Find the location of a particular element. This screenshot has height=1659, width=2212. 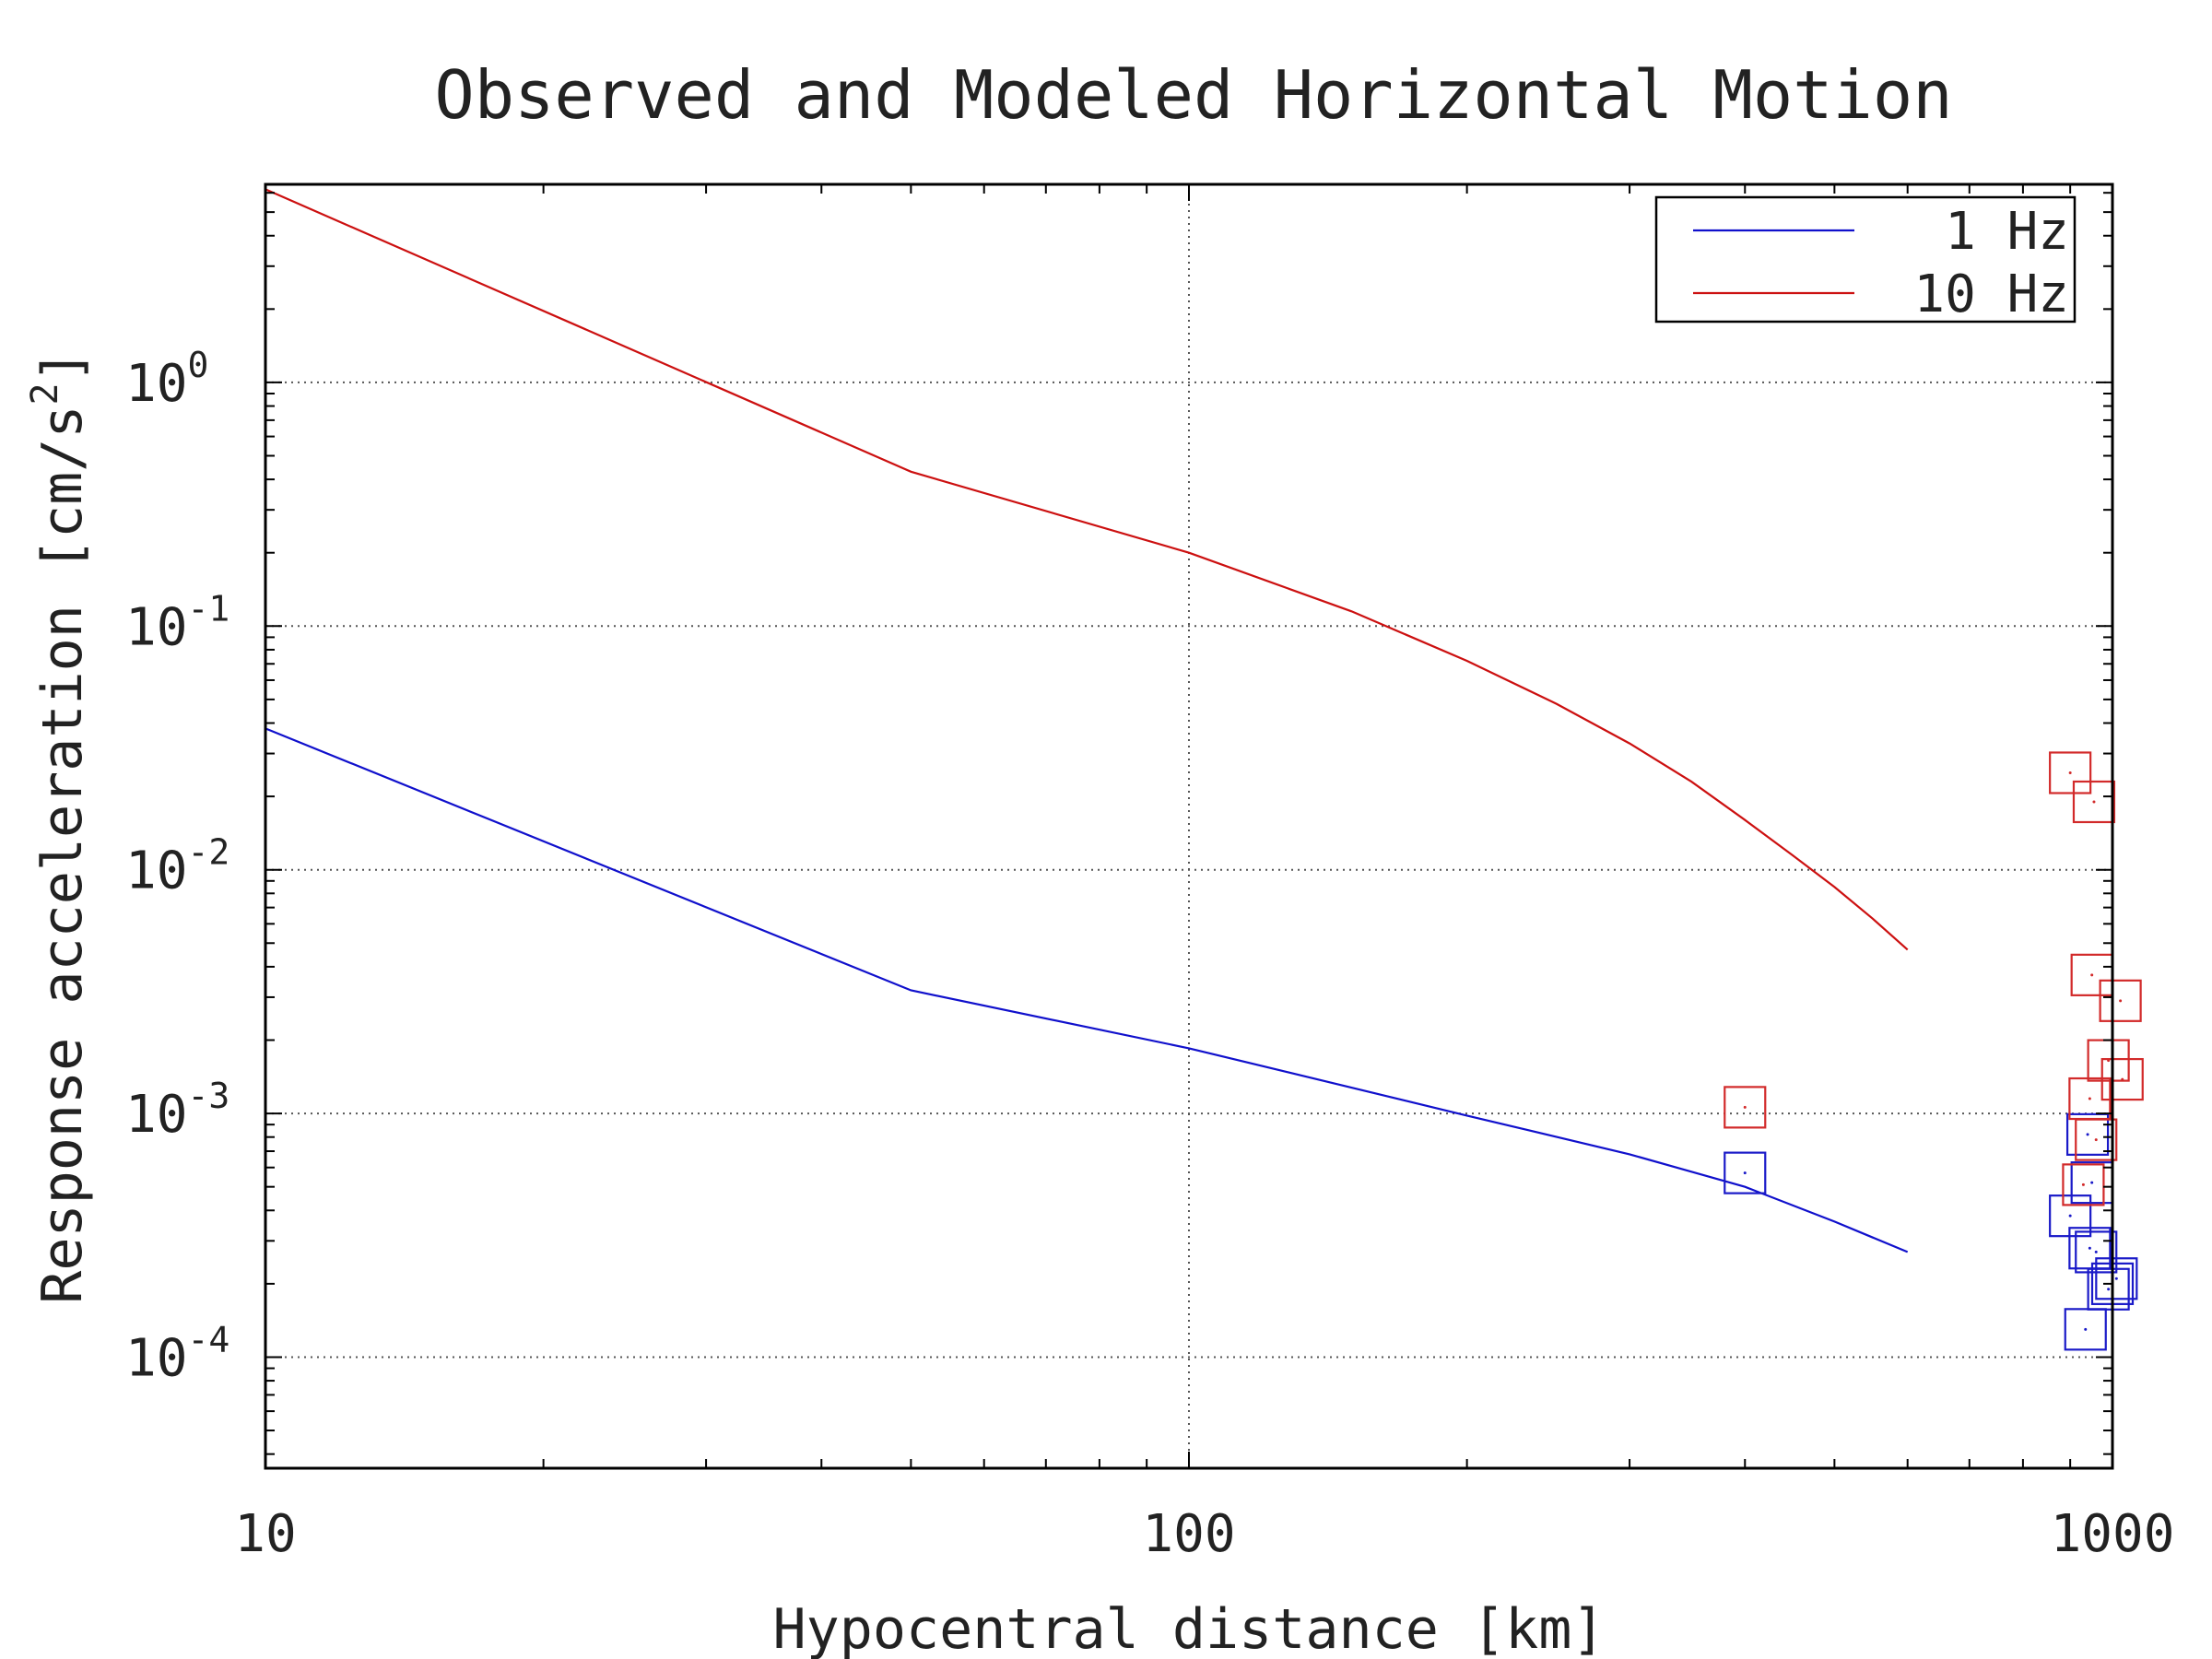

y-axis-label: Response acceleration [cm/s2] is located at coordinates (59, 826).